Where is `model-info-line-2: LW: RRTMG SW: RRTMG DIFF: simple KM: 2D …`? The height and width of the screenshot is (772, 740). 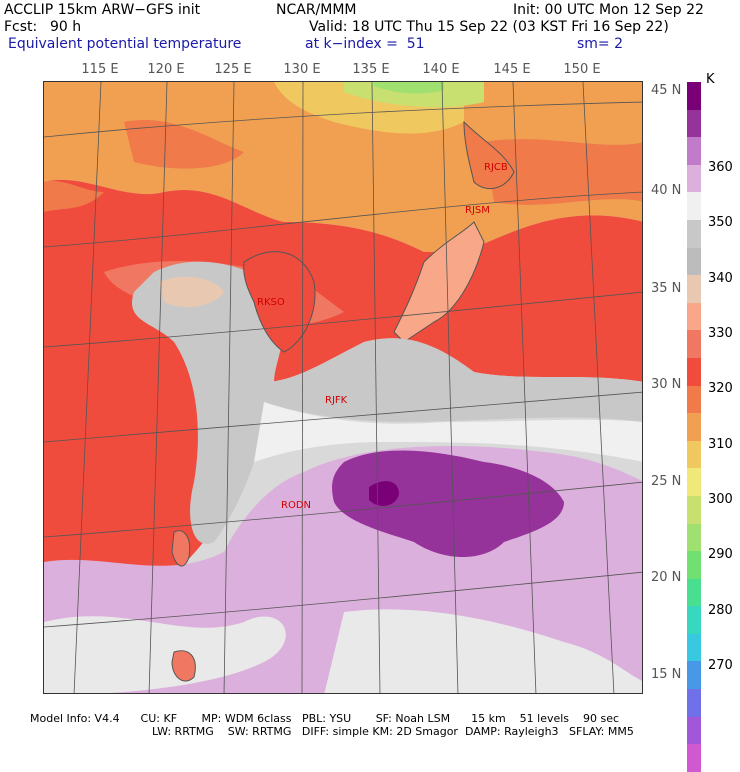 model-info-line-2: LW: RRTMG SW: RRTMG DIFF: simple KM: 2D … is located at coordinates (393, 731).